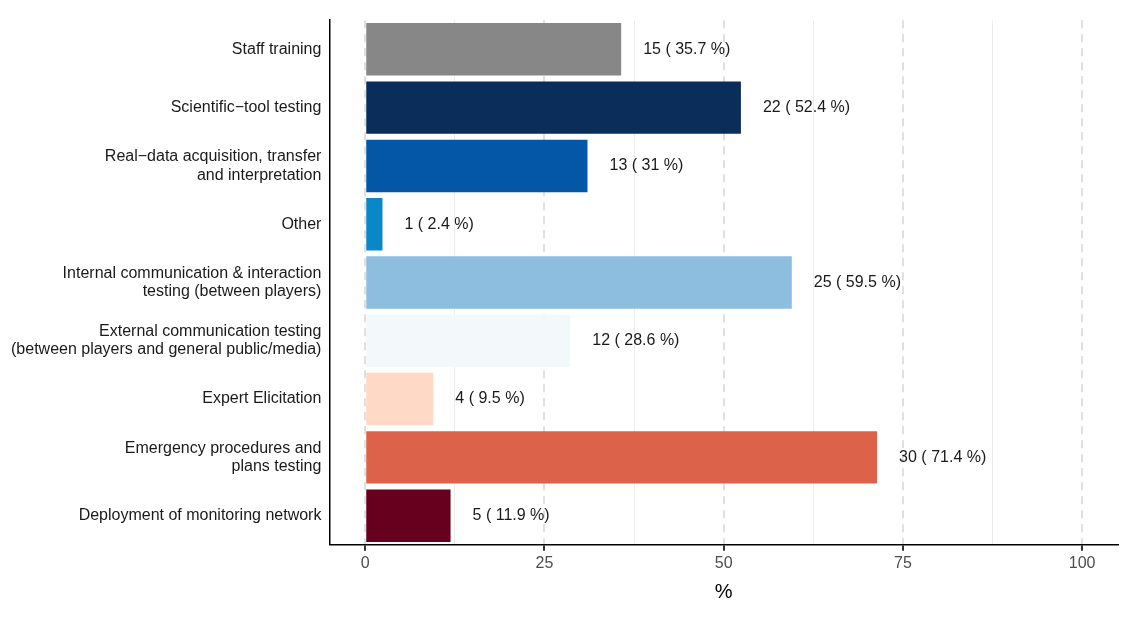 This screenshot has height=617, width=1136. I want to click on x-tick-label: 50, so click(723, 562).